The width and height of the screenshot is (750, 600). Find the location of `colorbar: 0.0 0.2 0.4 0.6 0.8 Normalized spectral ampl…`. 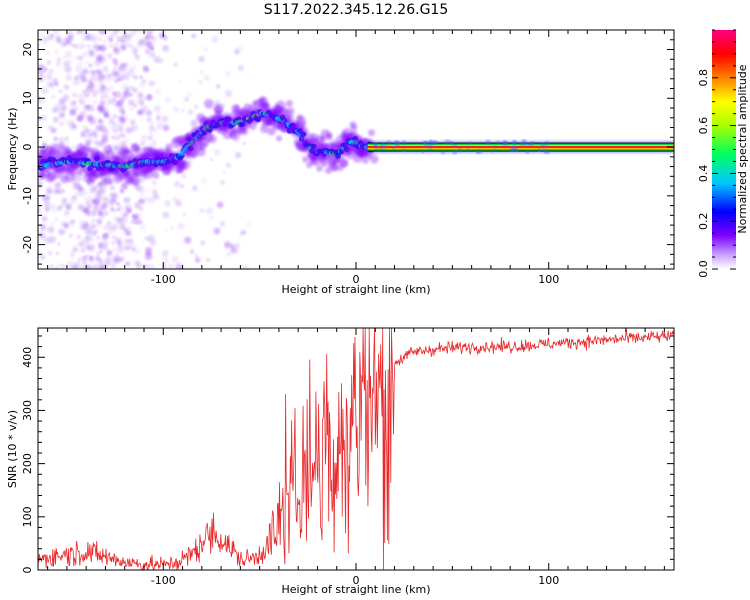

colorbar: 0.0 0.2 0.4 0.6 0.8 Normalized spectral ampl… is located at coordinates (723, 153).